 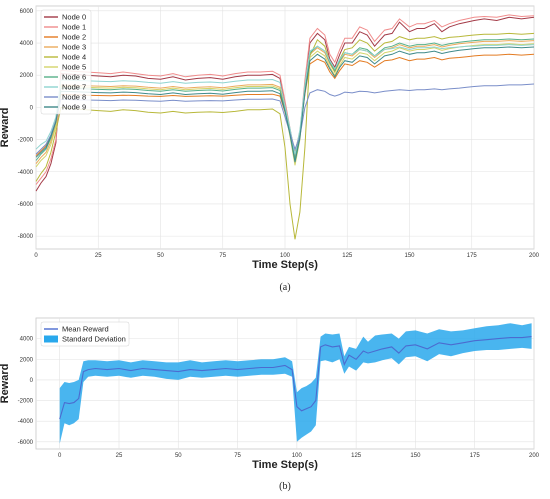 I want to click on y-tick-label: -8000, so click(x=26, y=237).